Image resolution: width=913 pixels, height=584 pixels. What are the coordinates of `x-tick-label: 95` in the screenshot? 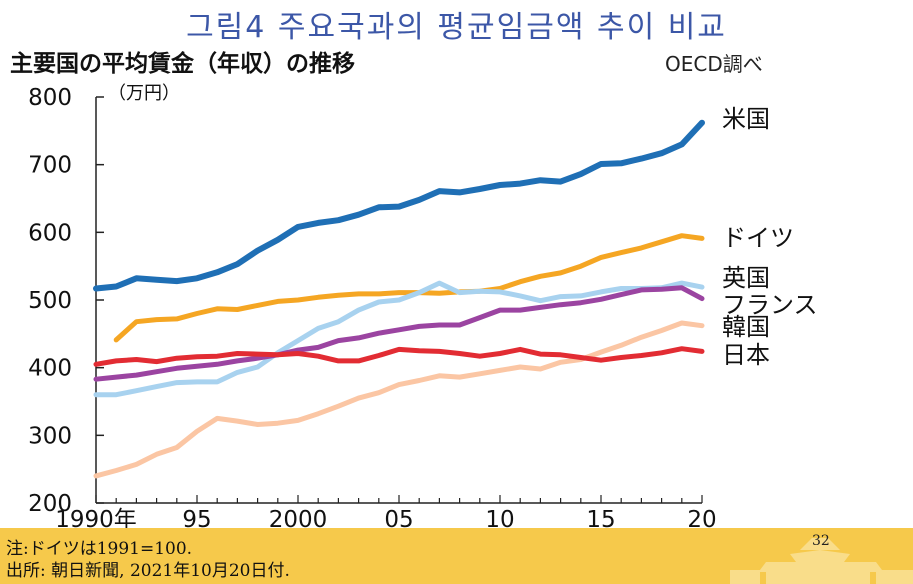 It's located at (196, 517).